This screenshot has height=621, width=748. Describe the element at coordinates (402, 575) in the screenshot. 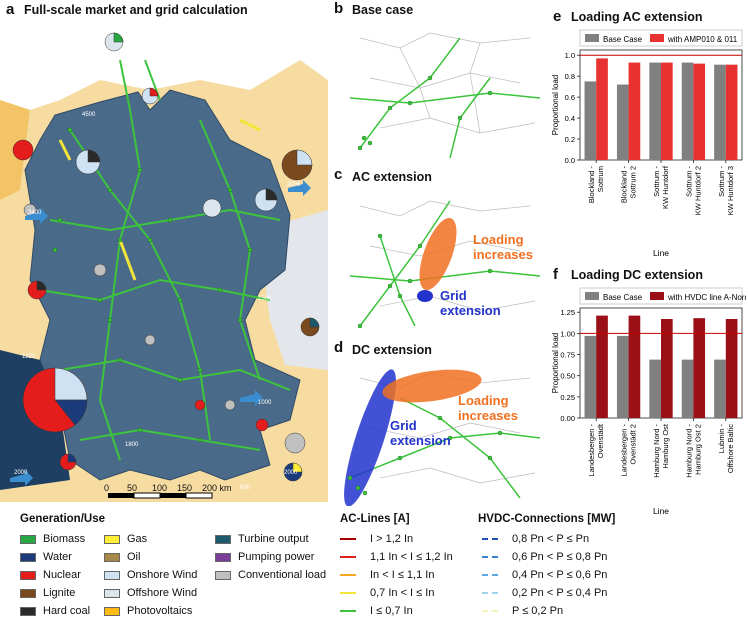

I see `legend-ac-label: In < I ≤ 1,1 In` at that location.